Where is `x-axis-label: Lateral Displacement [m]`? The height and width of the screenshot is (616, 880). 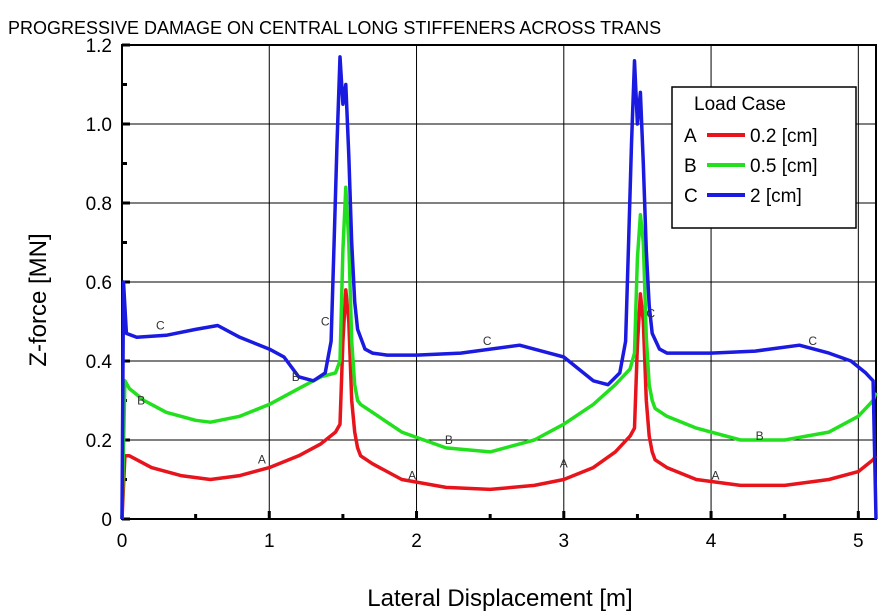
x-axis-label: Lateral Displacement [m] is located at coordinates (499, 598).